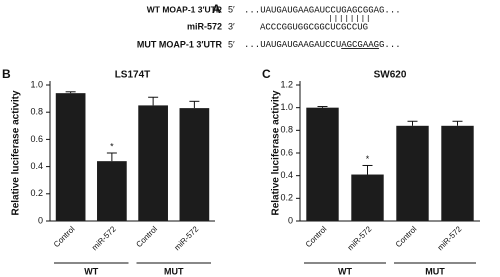 This screenshot has width=500, height=277. Describe the element at coordinates (204, 26) in the screenshot. I see `mir-label: miR-572` at that location.